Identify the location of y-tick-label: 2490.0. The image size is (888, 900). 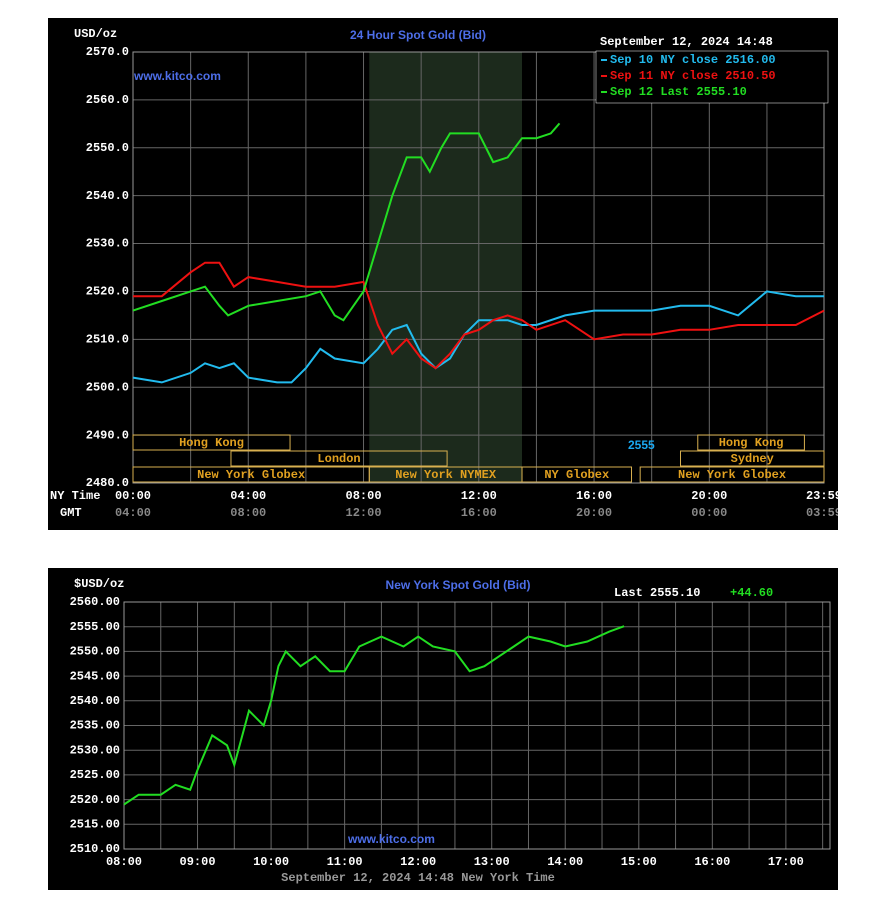
(107, 435).